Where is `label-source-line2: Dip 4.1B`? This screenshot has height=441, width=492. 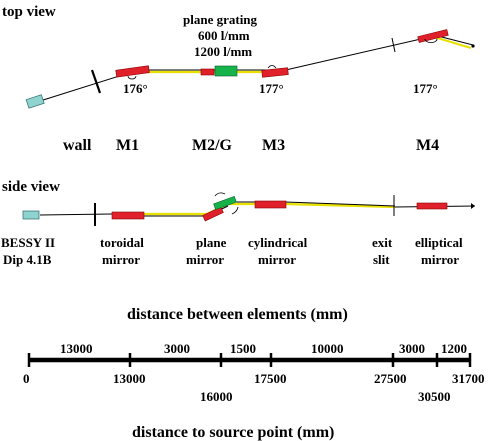
label-source-line2: Dip 4.1B is located at coordinates (27, 259).